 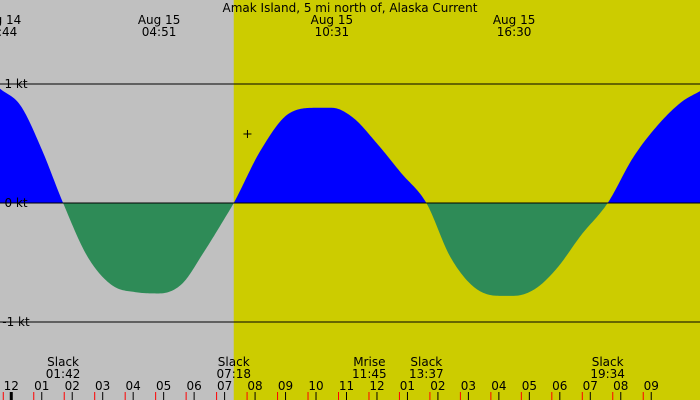 What do you see at coordinates (8, 32) in the screenshot?
I see `extreme-time: 22:44` at bounding box center [8, 32].